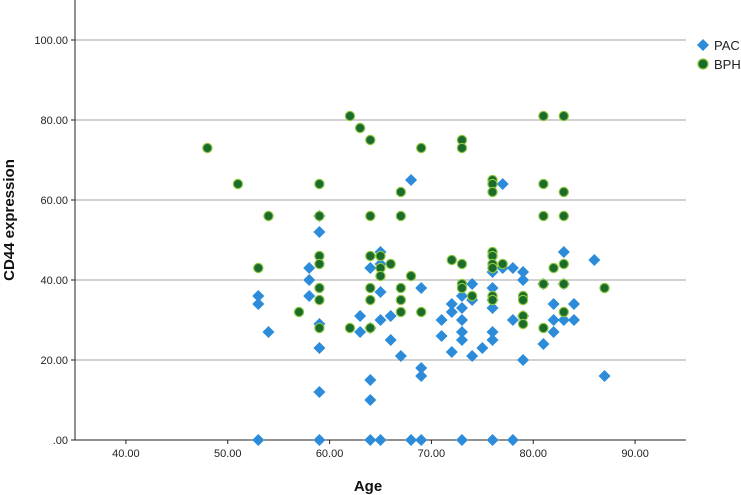 This screenshot has height=495, width=741. I want to click on legend: PAC BPH, so click(719, 55).